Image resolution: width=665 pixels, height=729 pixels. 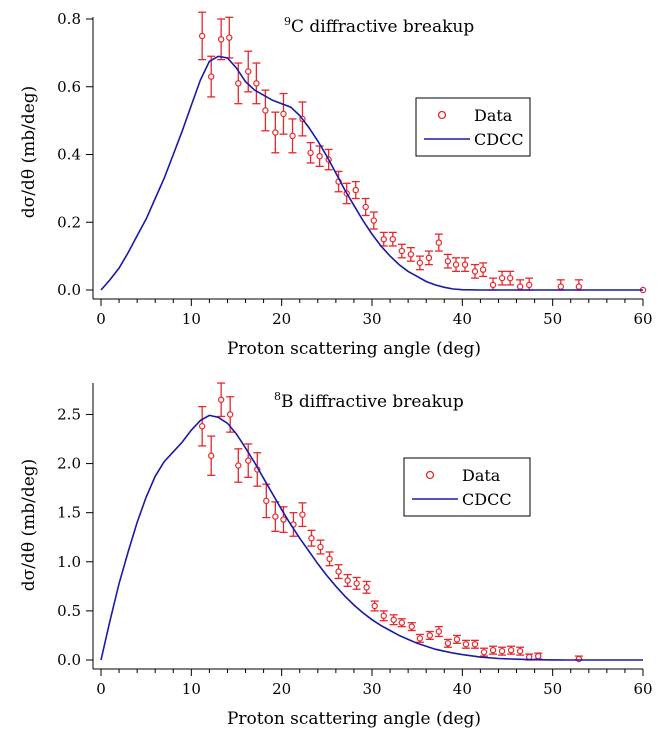 I want to click on y-tick-label: 0.5, so click(x=69, y=611).